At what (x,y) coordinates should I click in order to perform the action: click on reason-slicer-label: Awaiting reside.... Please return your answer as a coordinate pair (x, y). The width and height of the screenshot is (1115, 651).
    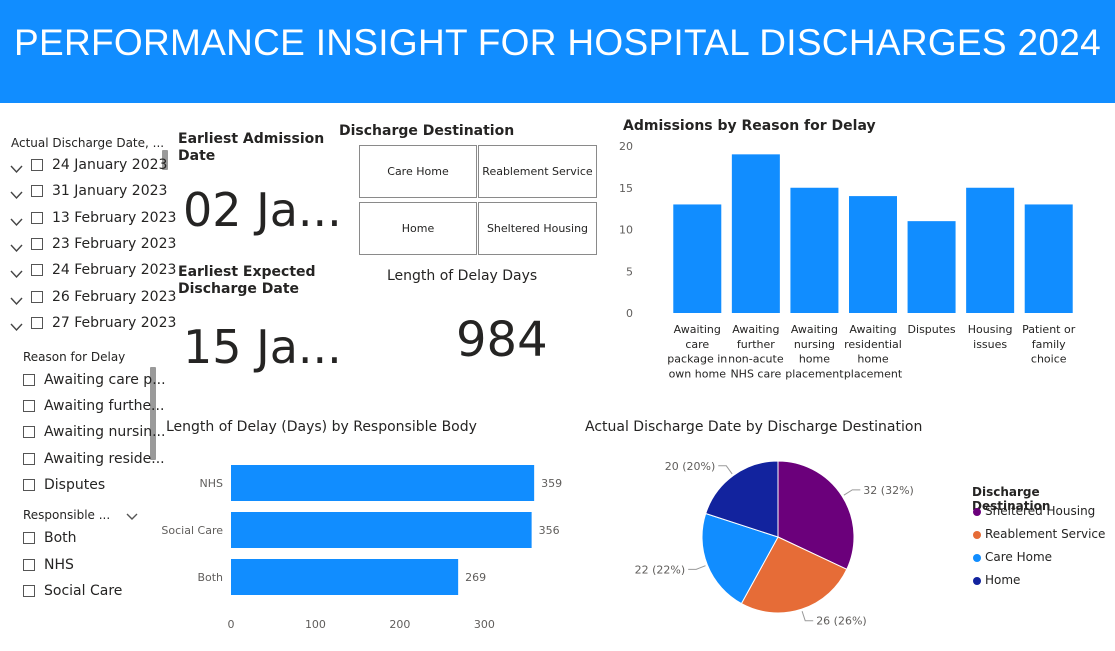
    Looking at the image, I should click on (104, 458).